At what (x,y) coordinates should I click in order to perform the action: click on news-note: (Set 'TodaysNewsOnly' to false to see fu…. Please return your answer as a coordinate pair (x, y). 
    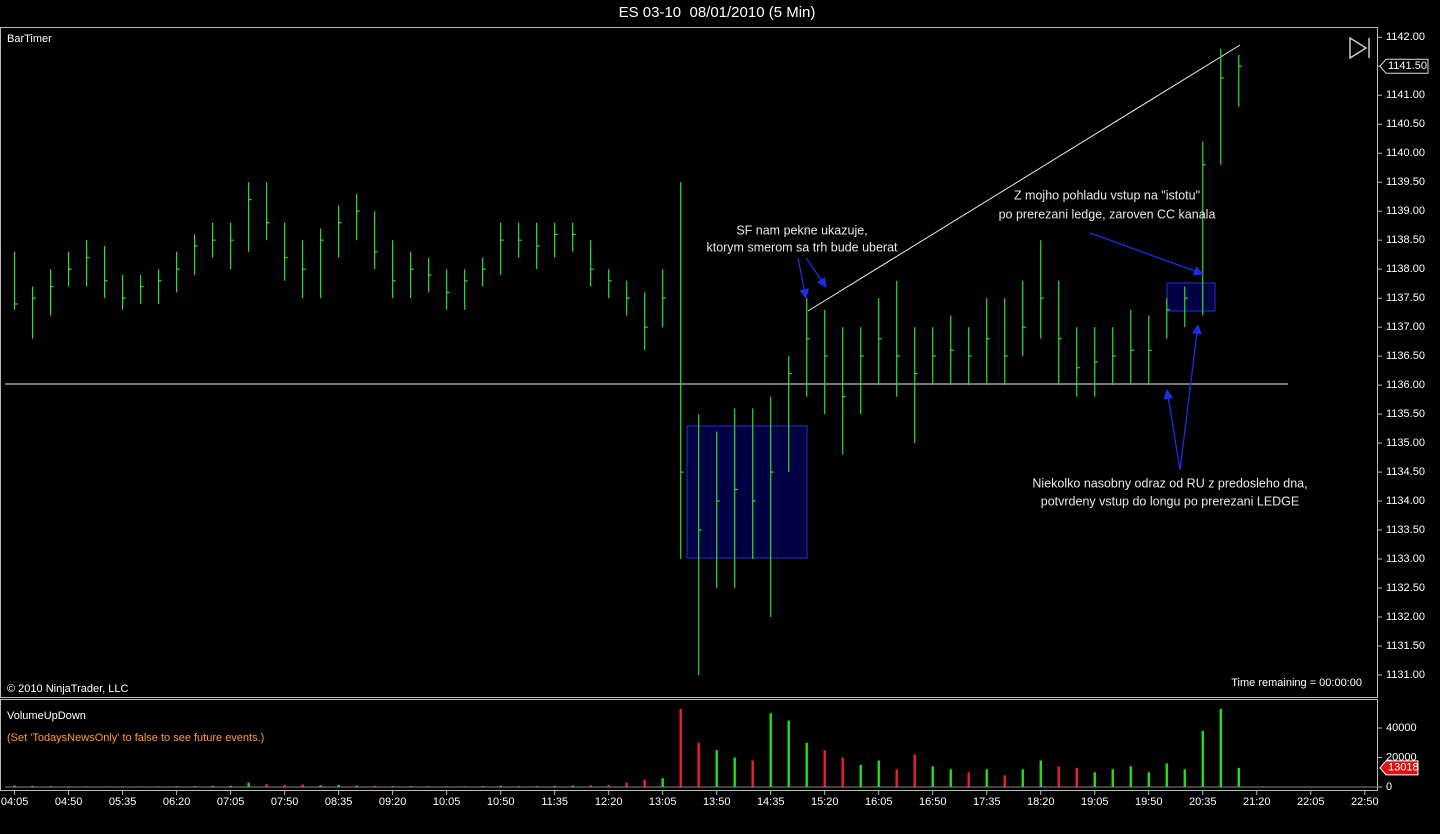
    Looking at the image, I should click on (135, 738).